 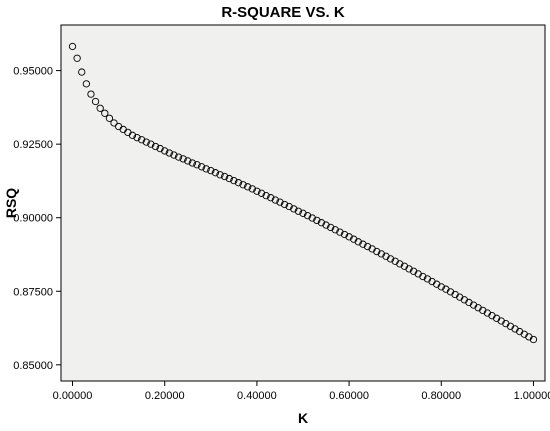 What do you see at coordinates (257, 396) in the screenshot?
I see `x-tick-label: 0.40000` at bounding box center [257, 396].